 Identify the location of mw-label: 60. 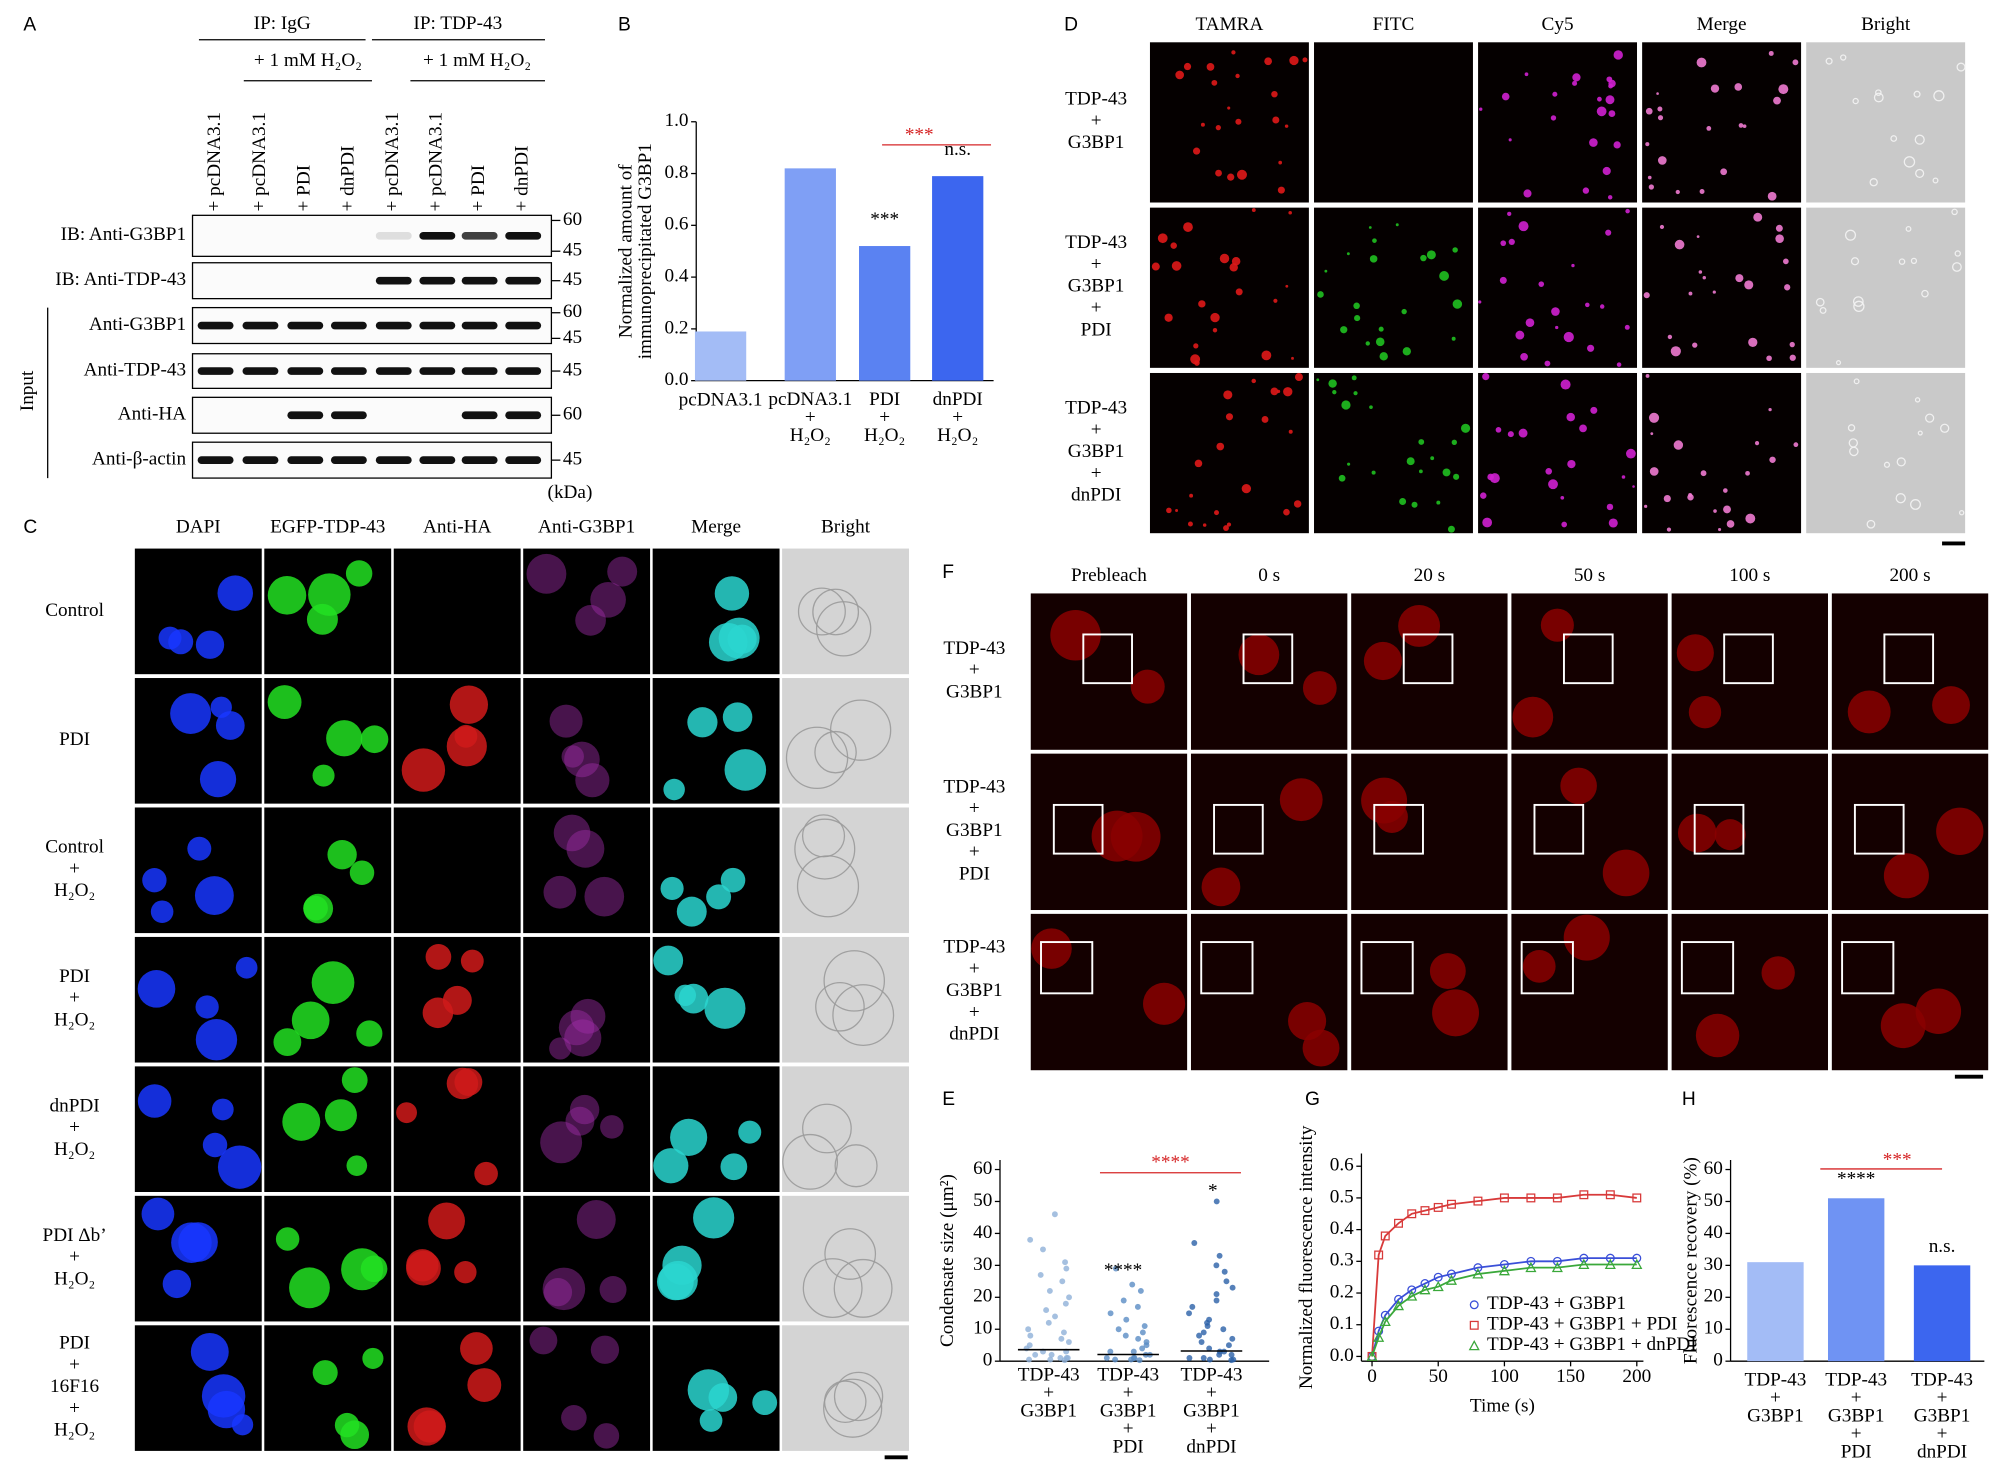
(572, 414).